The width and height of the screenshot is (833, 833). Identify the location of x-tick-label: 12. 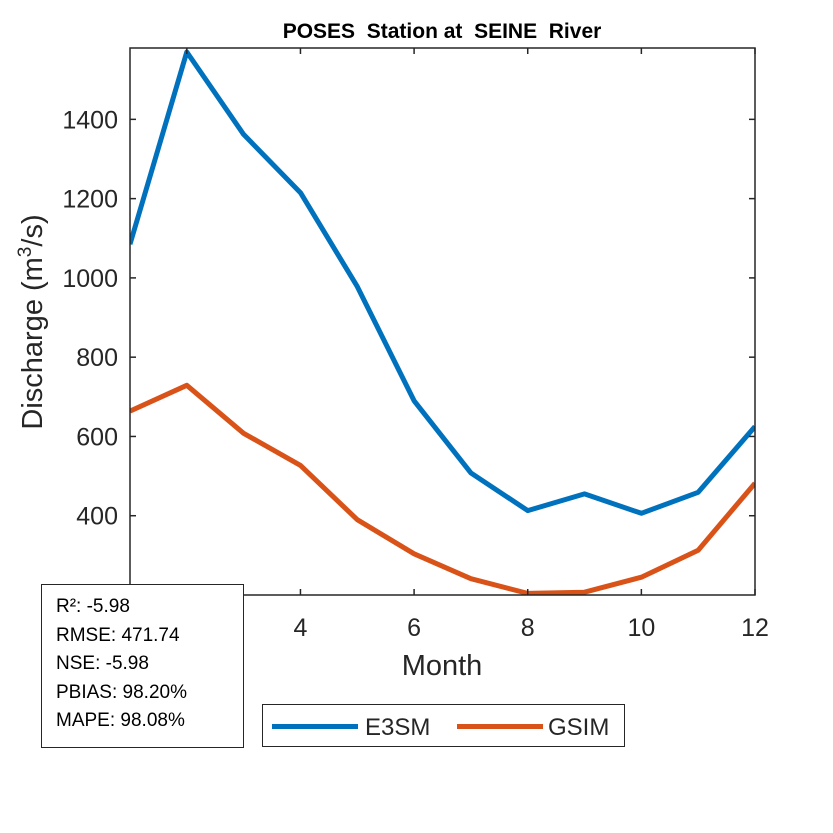
(755, 628).